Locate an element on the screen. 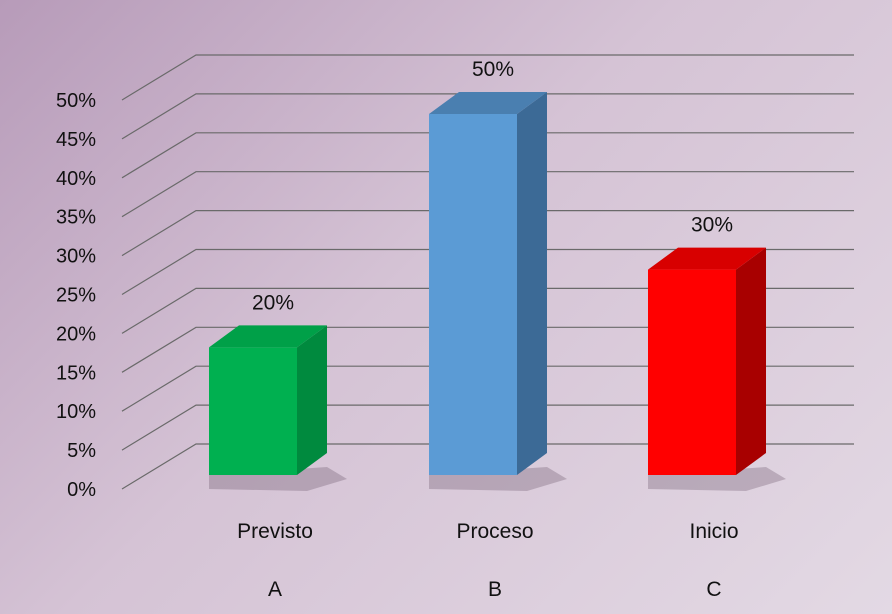 This screenshot has height=614, width=892. y-tick-label: 15% is located at coordinates (76, 373).